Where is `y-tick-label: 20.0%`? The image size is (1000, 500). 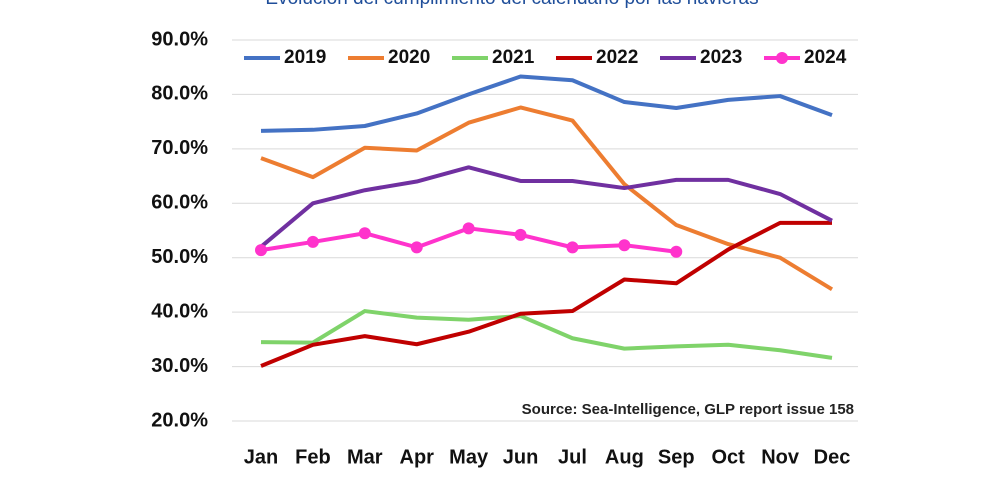
y-tick-label: 20.0% is located at coordinates (179, 420).